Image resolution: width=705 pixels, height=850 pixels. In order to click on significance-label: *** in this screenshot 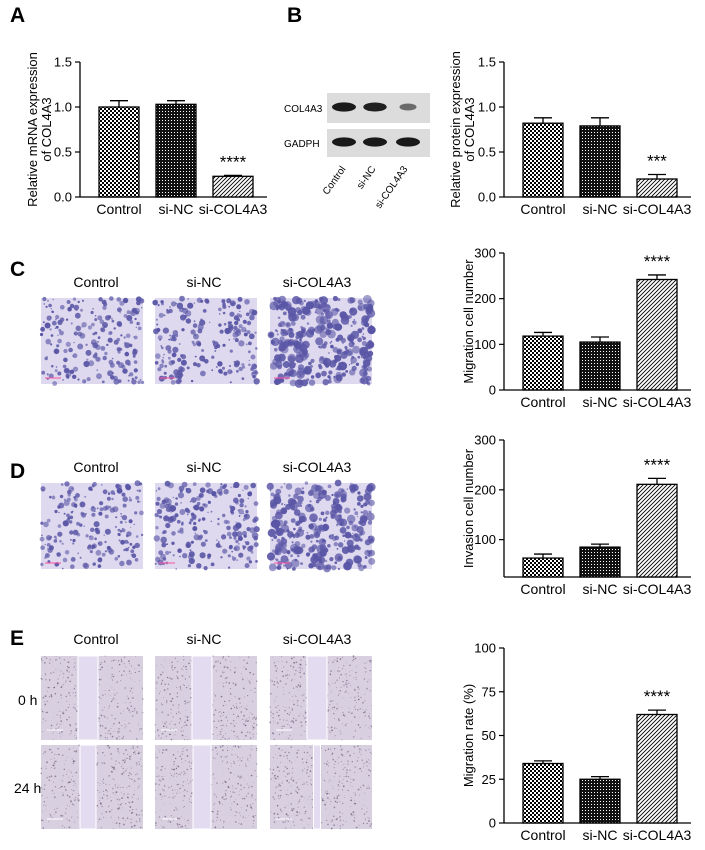, I will do `click(657, 161)`.